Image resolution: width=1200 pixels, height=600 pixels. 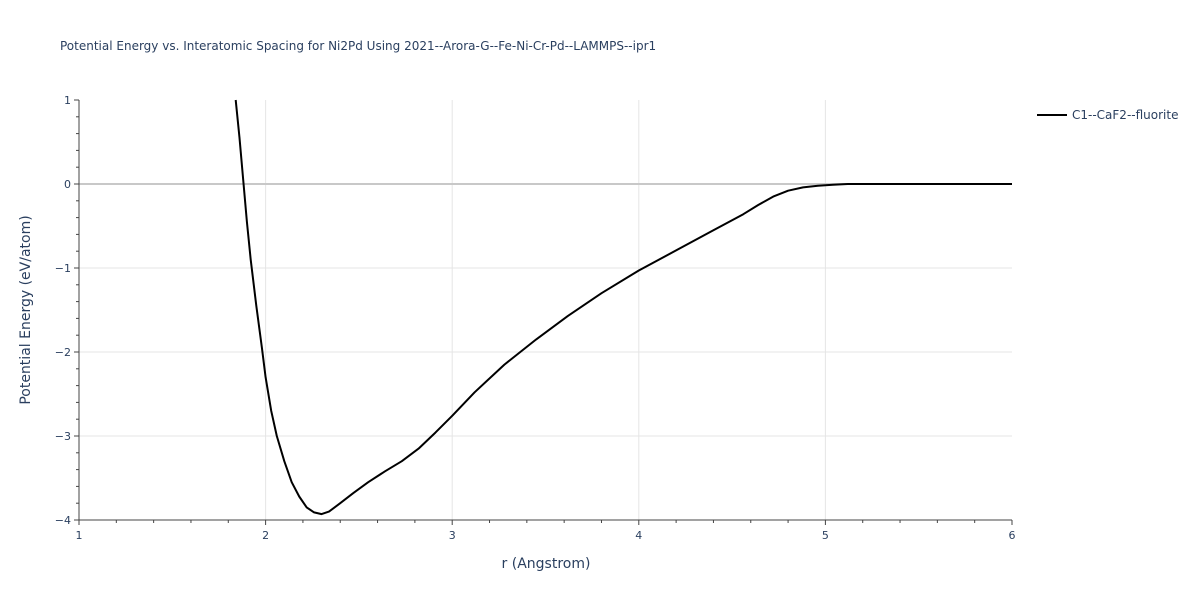 I want to click on legend: C1--CaF2--fluorite, so click(x=1107, y=115).